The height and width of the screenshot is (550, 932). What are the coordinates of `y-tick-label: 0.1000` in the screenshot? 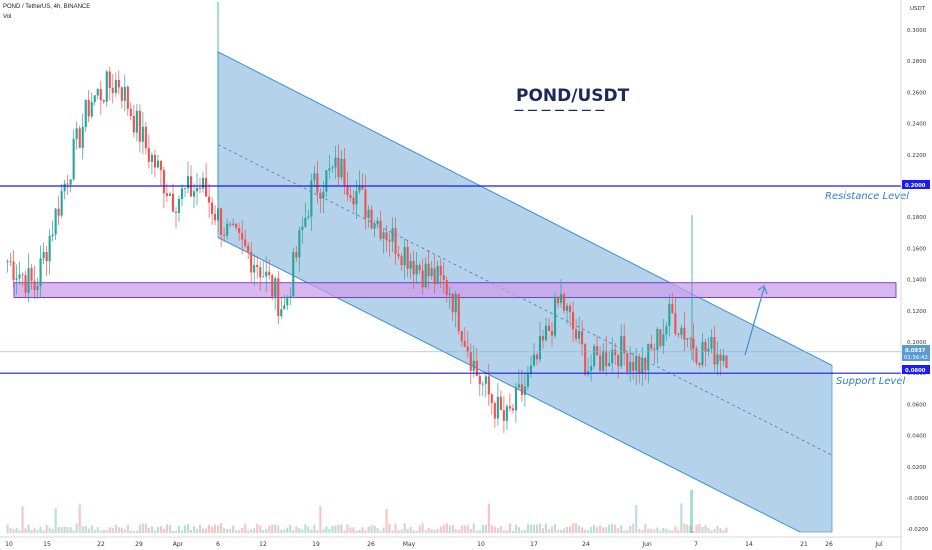 It's located at (917, 343).